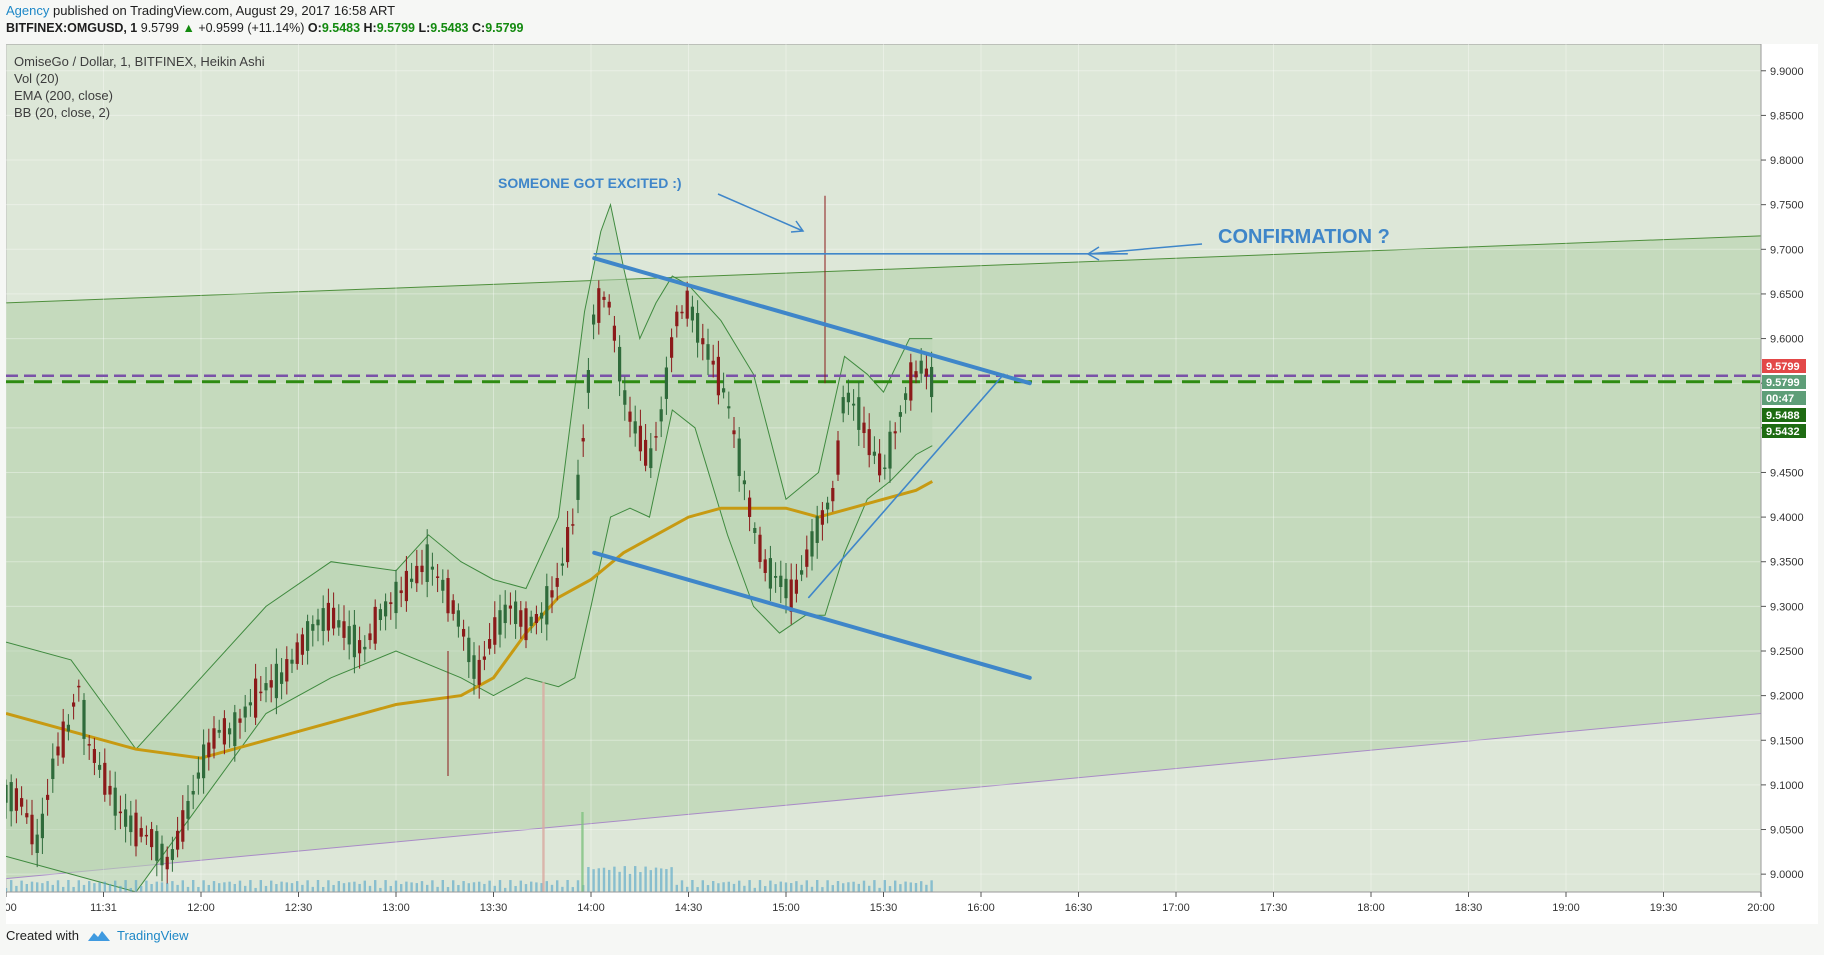  I want to click on high-label: H:, so click(370, 28).